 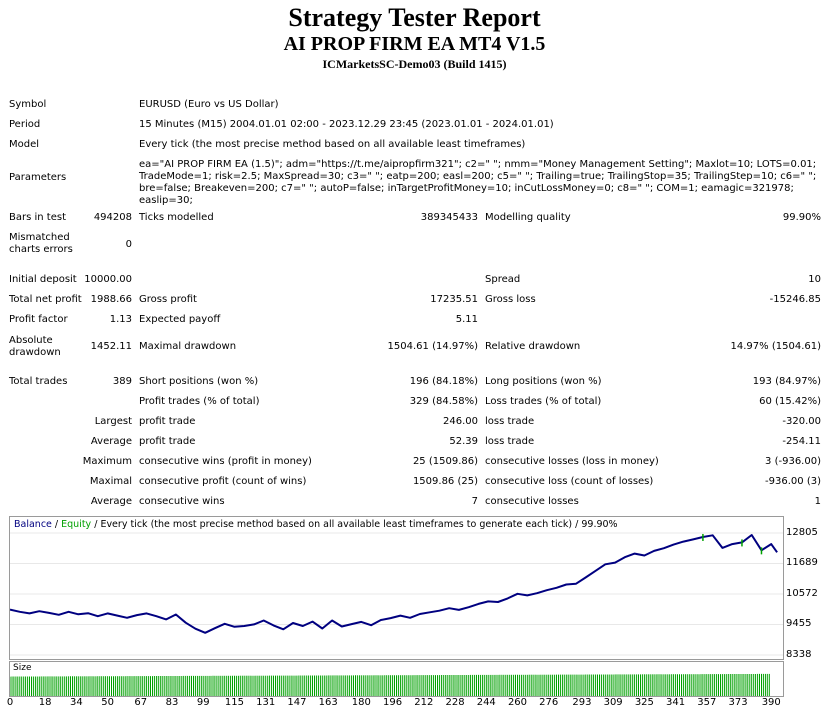 What do you see at coordinates (443, 401) in the screenshot?
I see `profit-trades-value: 329 (84.58%)` at bounding box center [443, 401].